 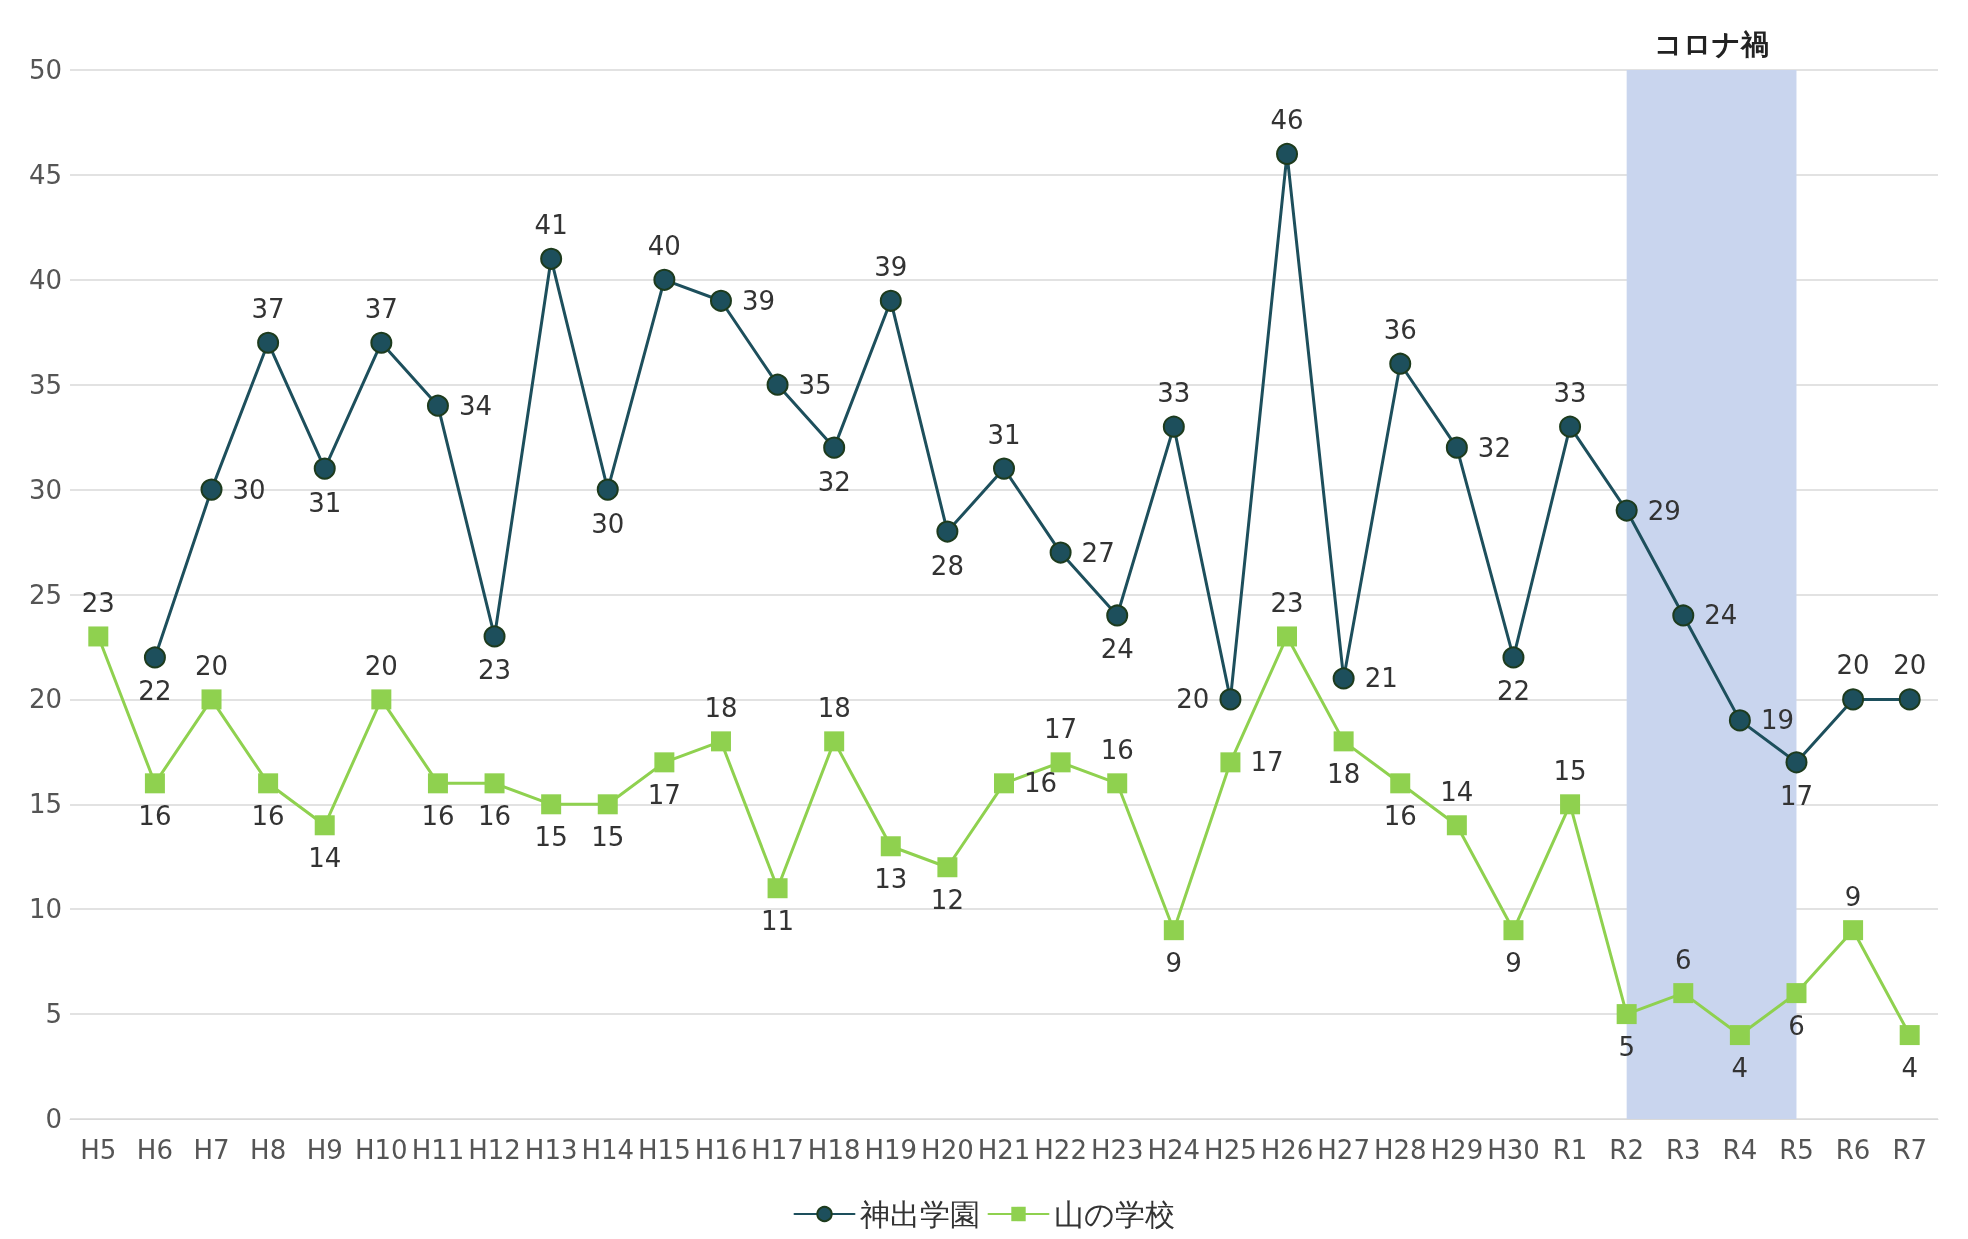 What do you see at coordinates (475, 405) in the screenshot?
I see `data-label: 34` at bounding box center [475, 405].